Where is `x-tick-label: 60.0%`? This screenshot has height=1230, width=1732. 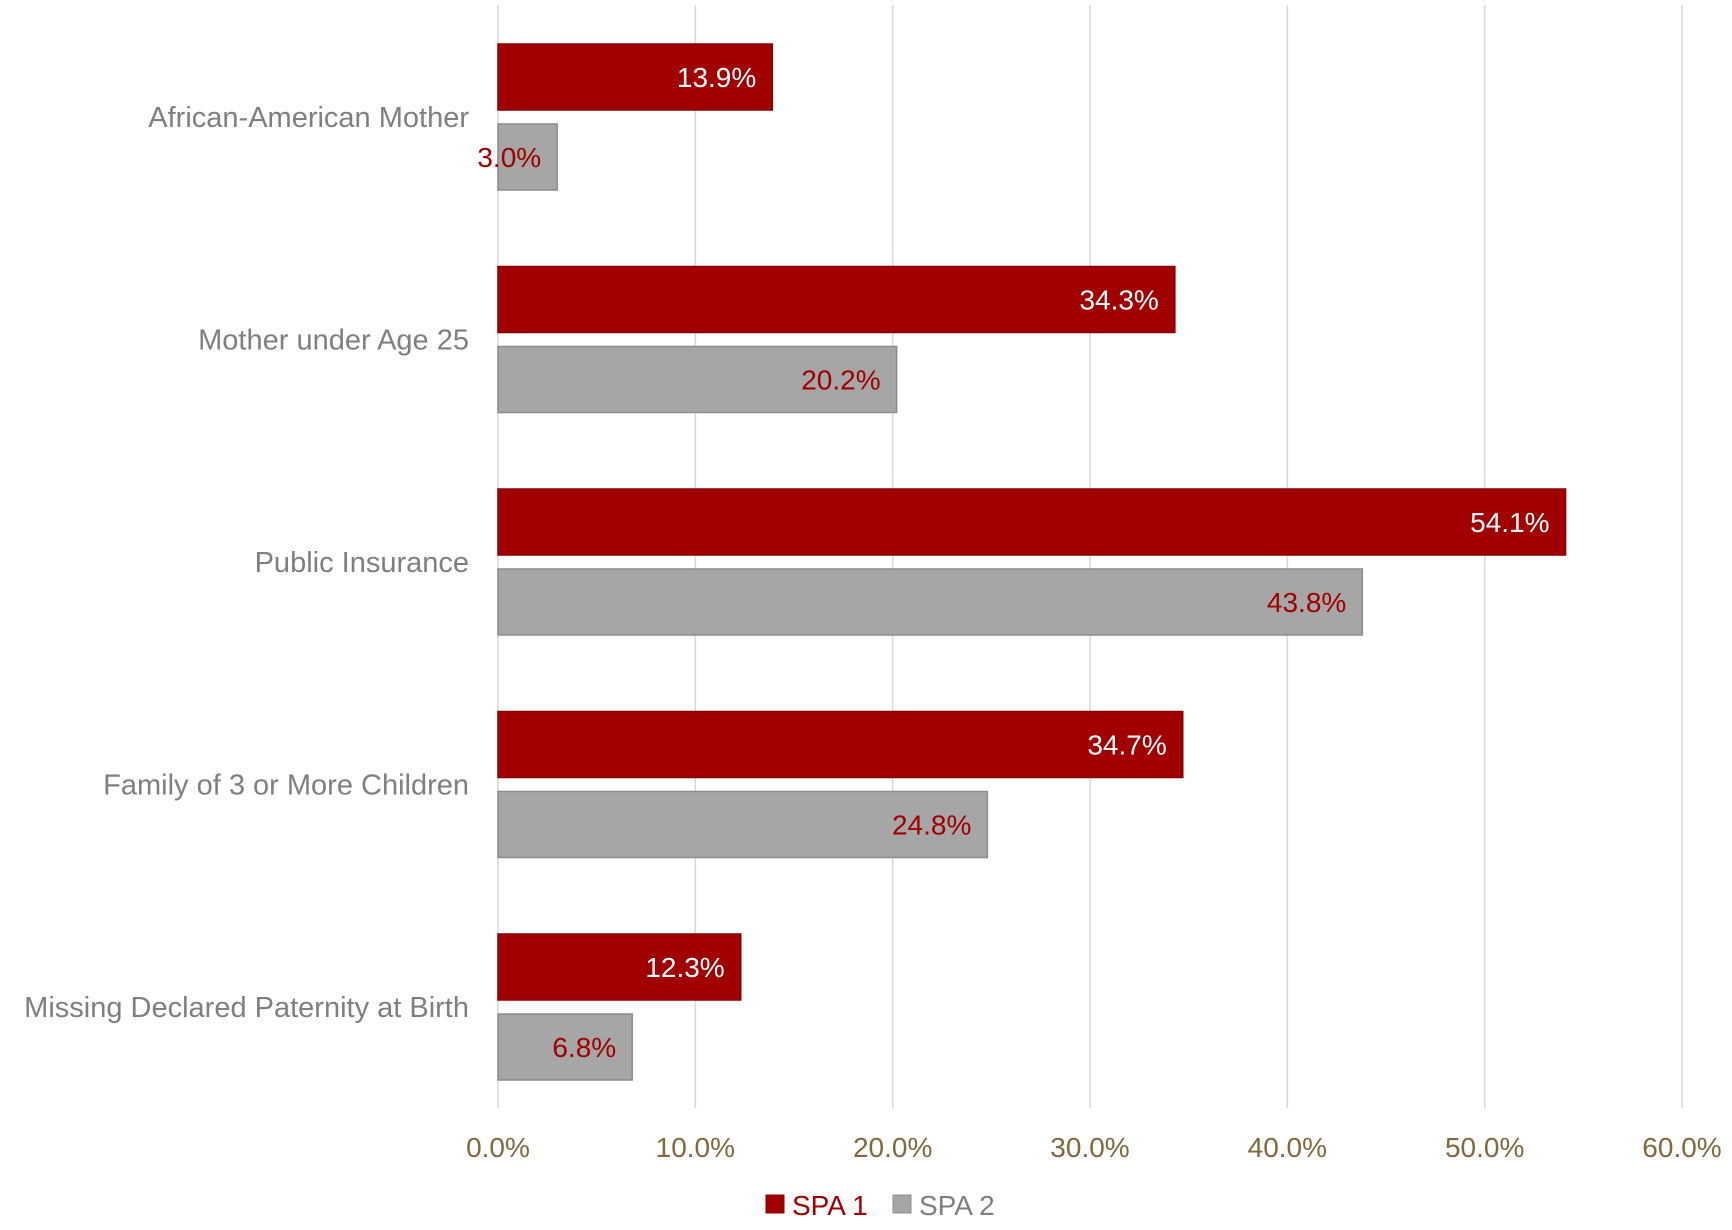
x-tick-label: 60.0% is located at coordinates (1681, 1147).